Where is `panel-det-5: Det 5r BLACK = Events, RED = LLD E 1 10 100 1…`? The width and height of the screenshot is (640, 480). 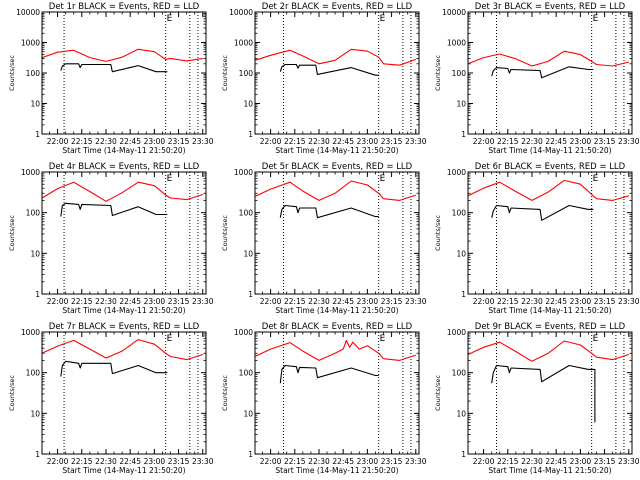
panel-det-5: Det 5r BLACK = Events, RED = LLD E 1 10 100 1… is located at coordinates (324, 238).